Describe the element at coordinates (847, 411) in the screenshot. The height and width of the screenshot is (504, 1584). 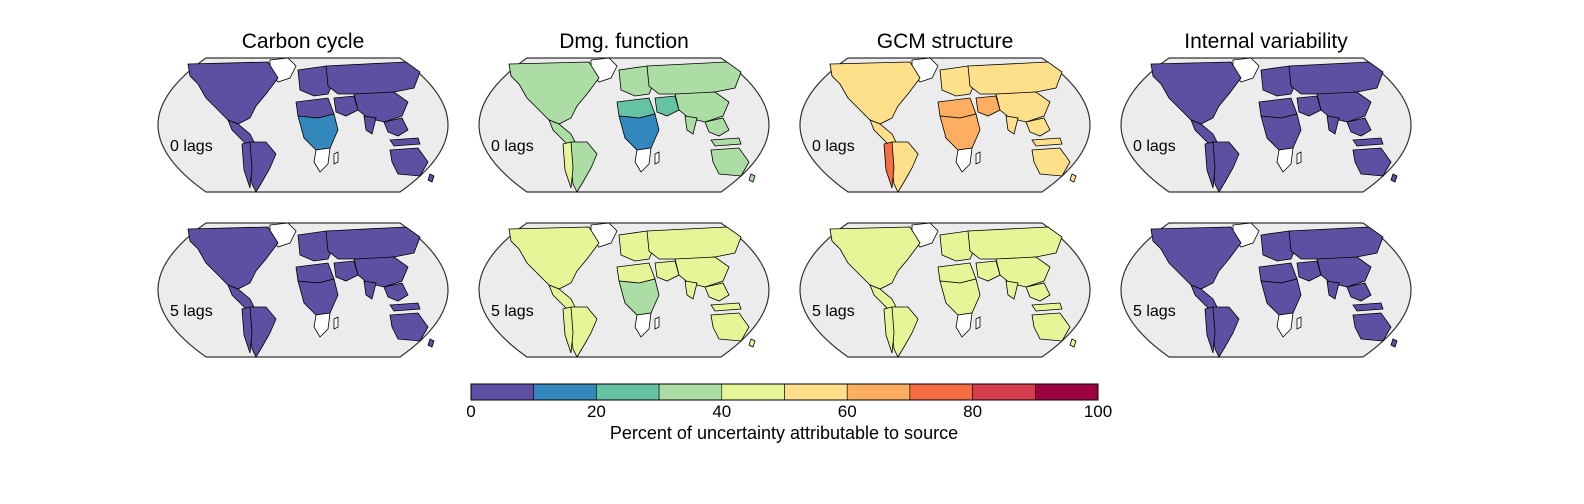
I see `colorbar-tick: 60` at that location.